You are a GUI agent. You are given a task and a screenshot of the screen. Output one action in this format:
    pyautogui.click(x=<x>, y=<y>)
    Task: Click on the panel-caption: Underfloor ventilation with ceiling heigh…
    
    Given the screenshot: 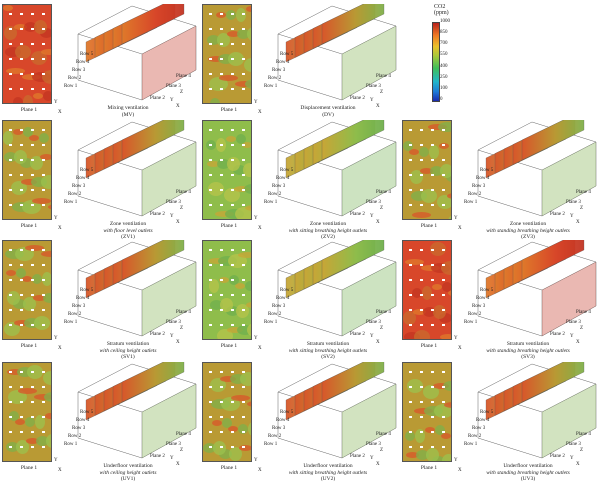 What is the action you would take?
    pyautogui.click(x=128, y=473)
    